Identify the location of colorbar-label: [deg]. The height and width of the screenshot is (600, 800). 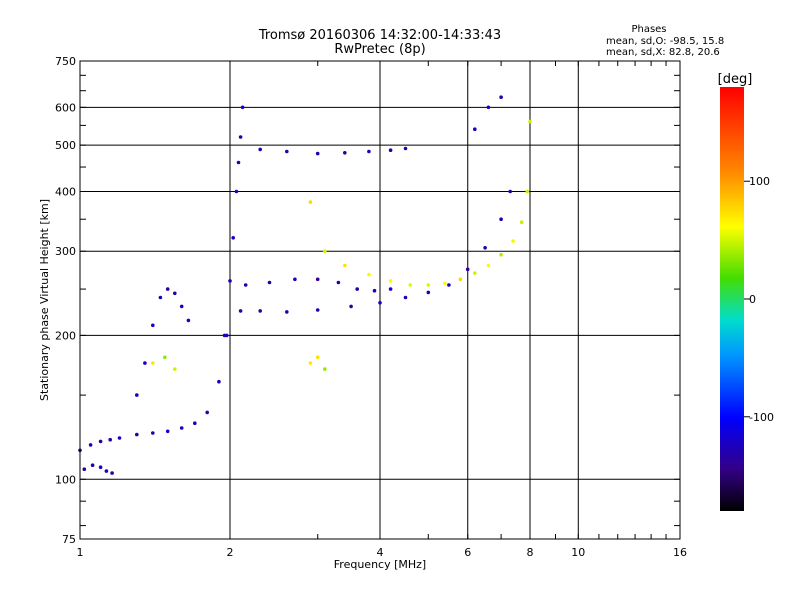
(735, 79).